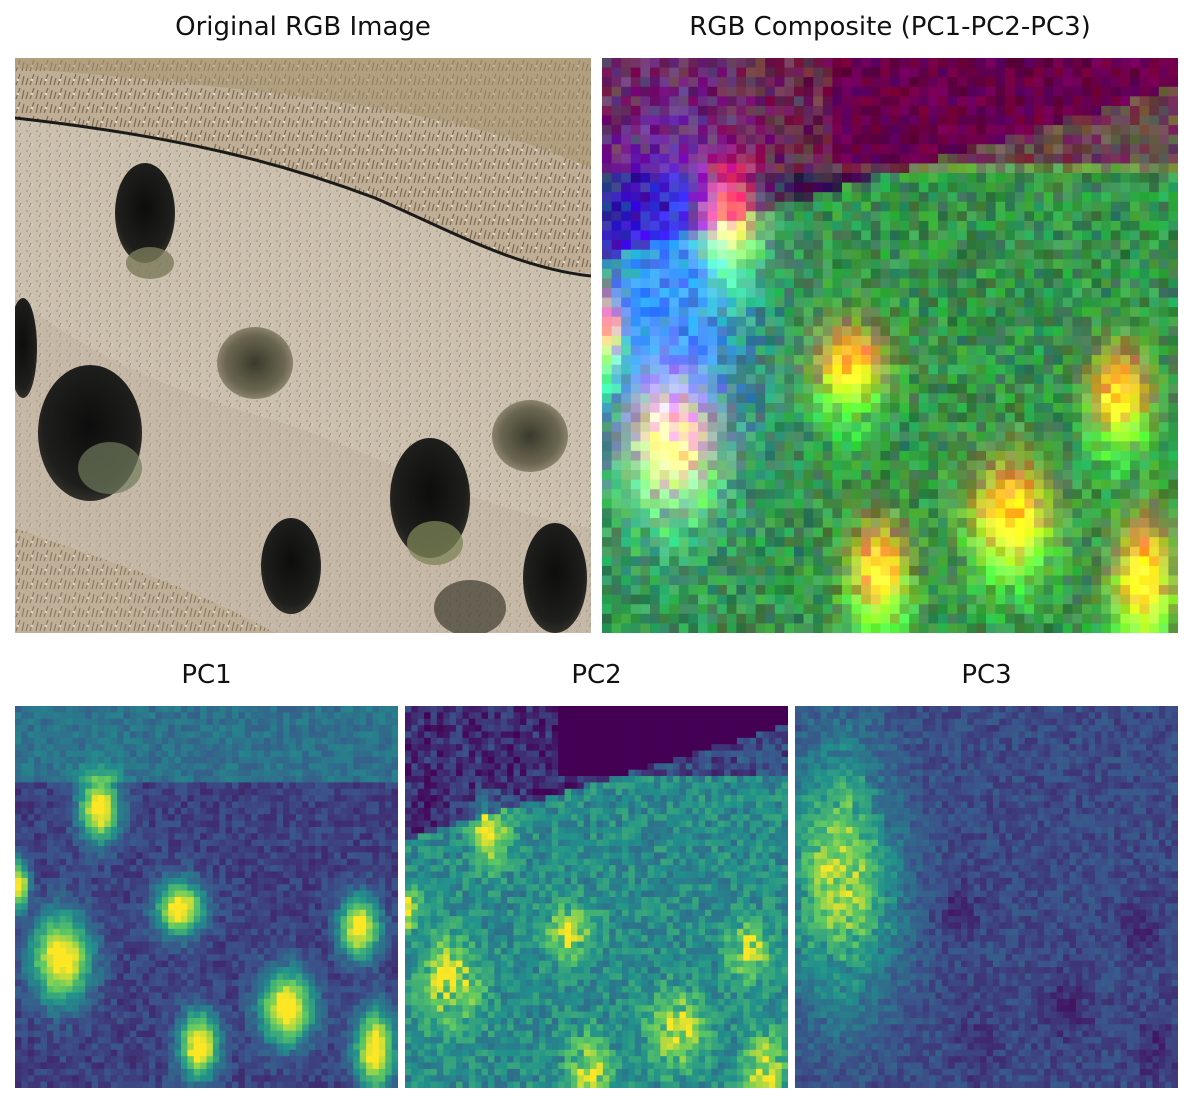 The image size is (1192, 1103). I want to click on composite-image-title: RGB Composite (PC1-PC2-PC3), so click(890, 27).